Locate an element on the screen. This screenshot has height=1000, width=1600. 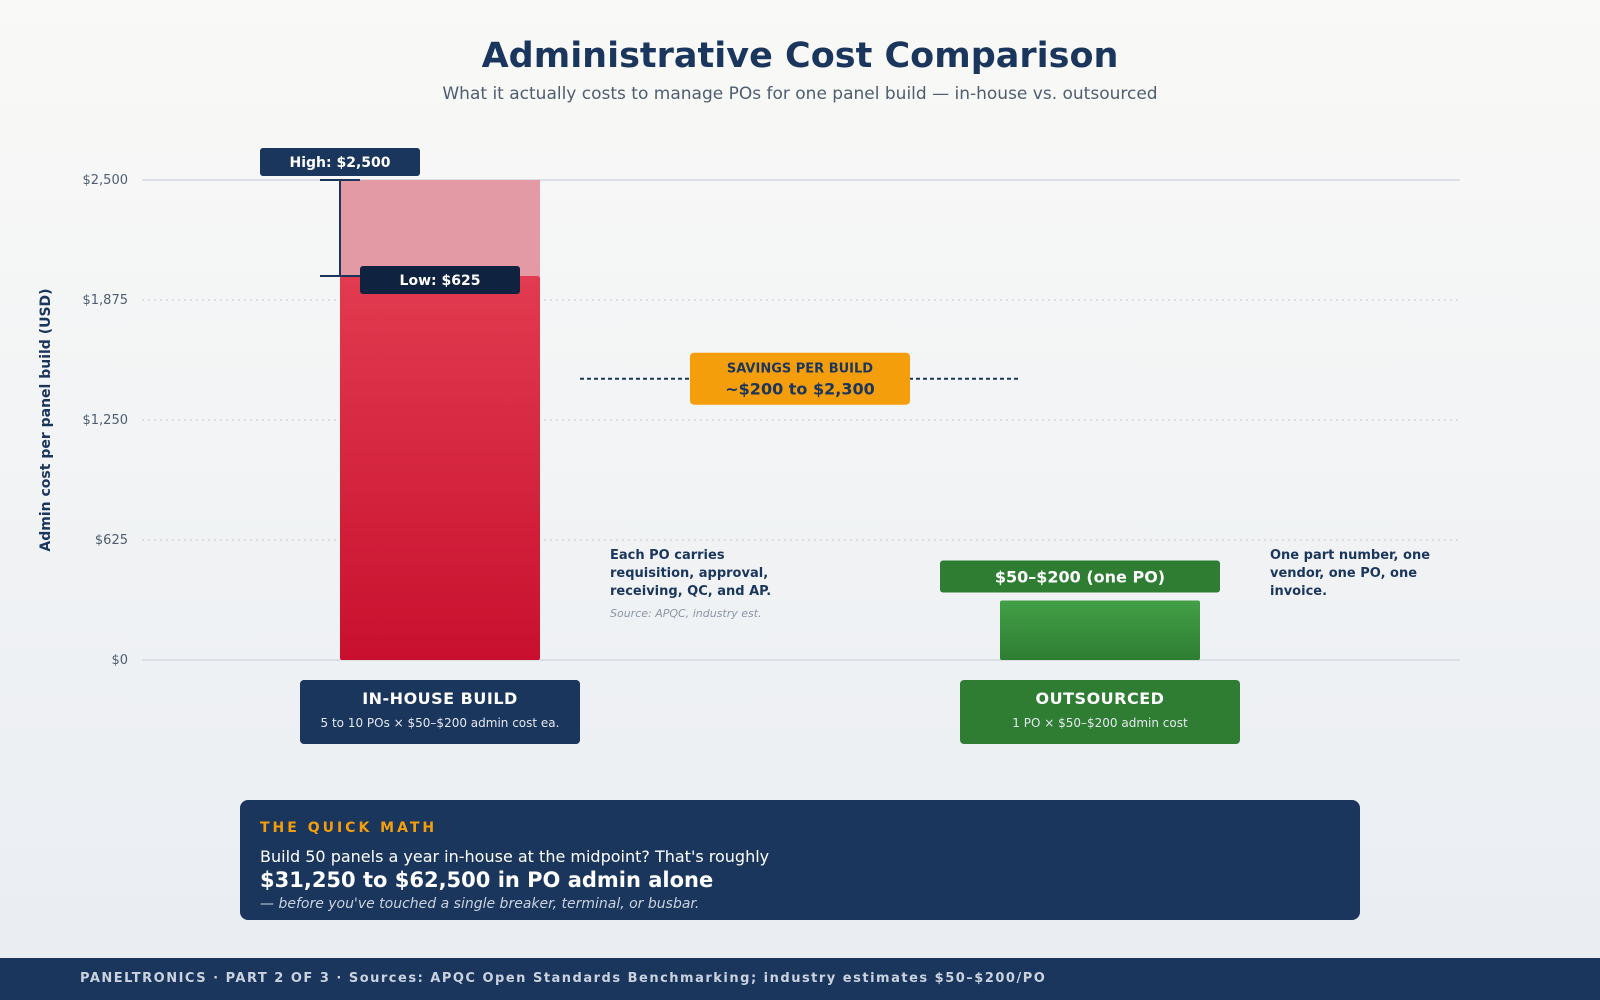
inhouse-range-bar is located at coordinates (440, 228).